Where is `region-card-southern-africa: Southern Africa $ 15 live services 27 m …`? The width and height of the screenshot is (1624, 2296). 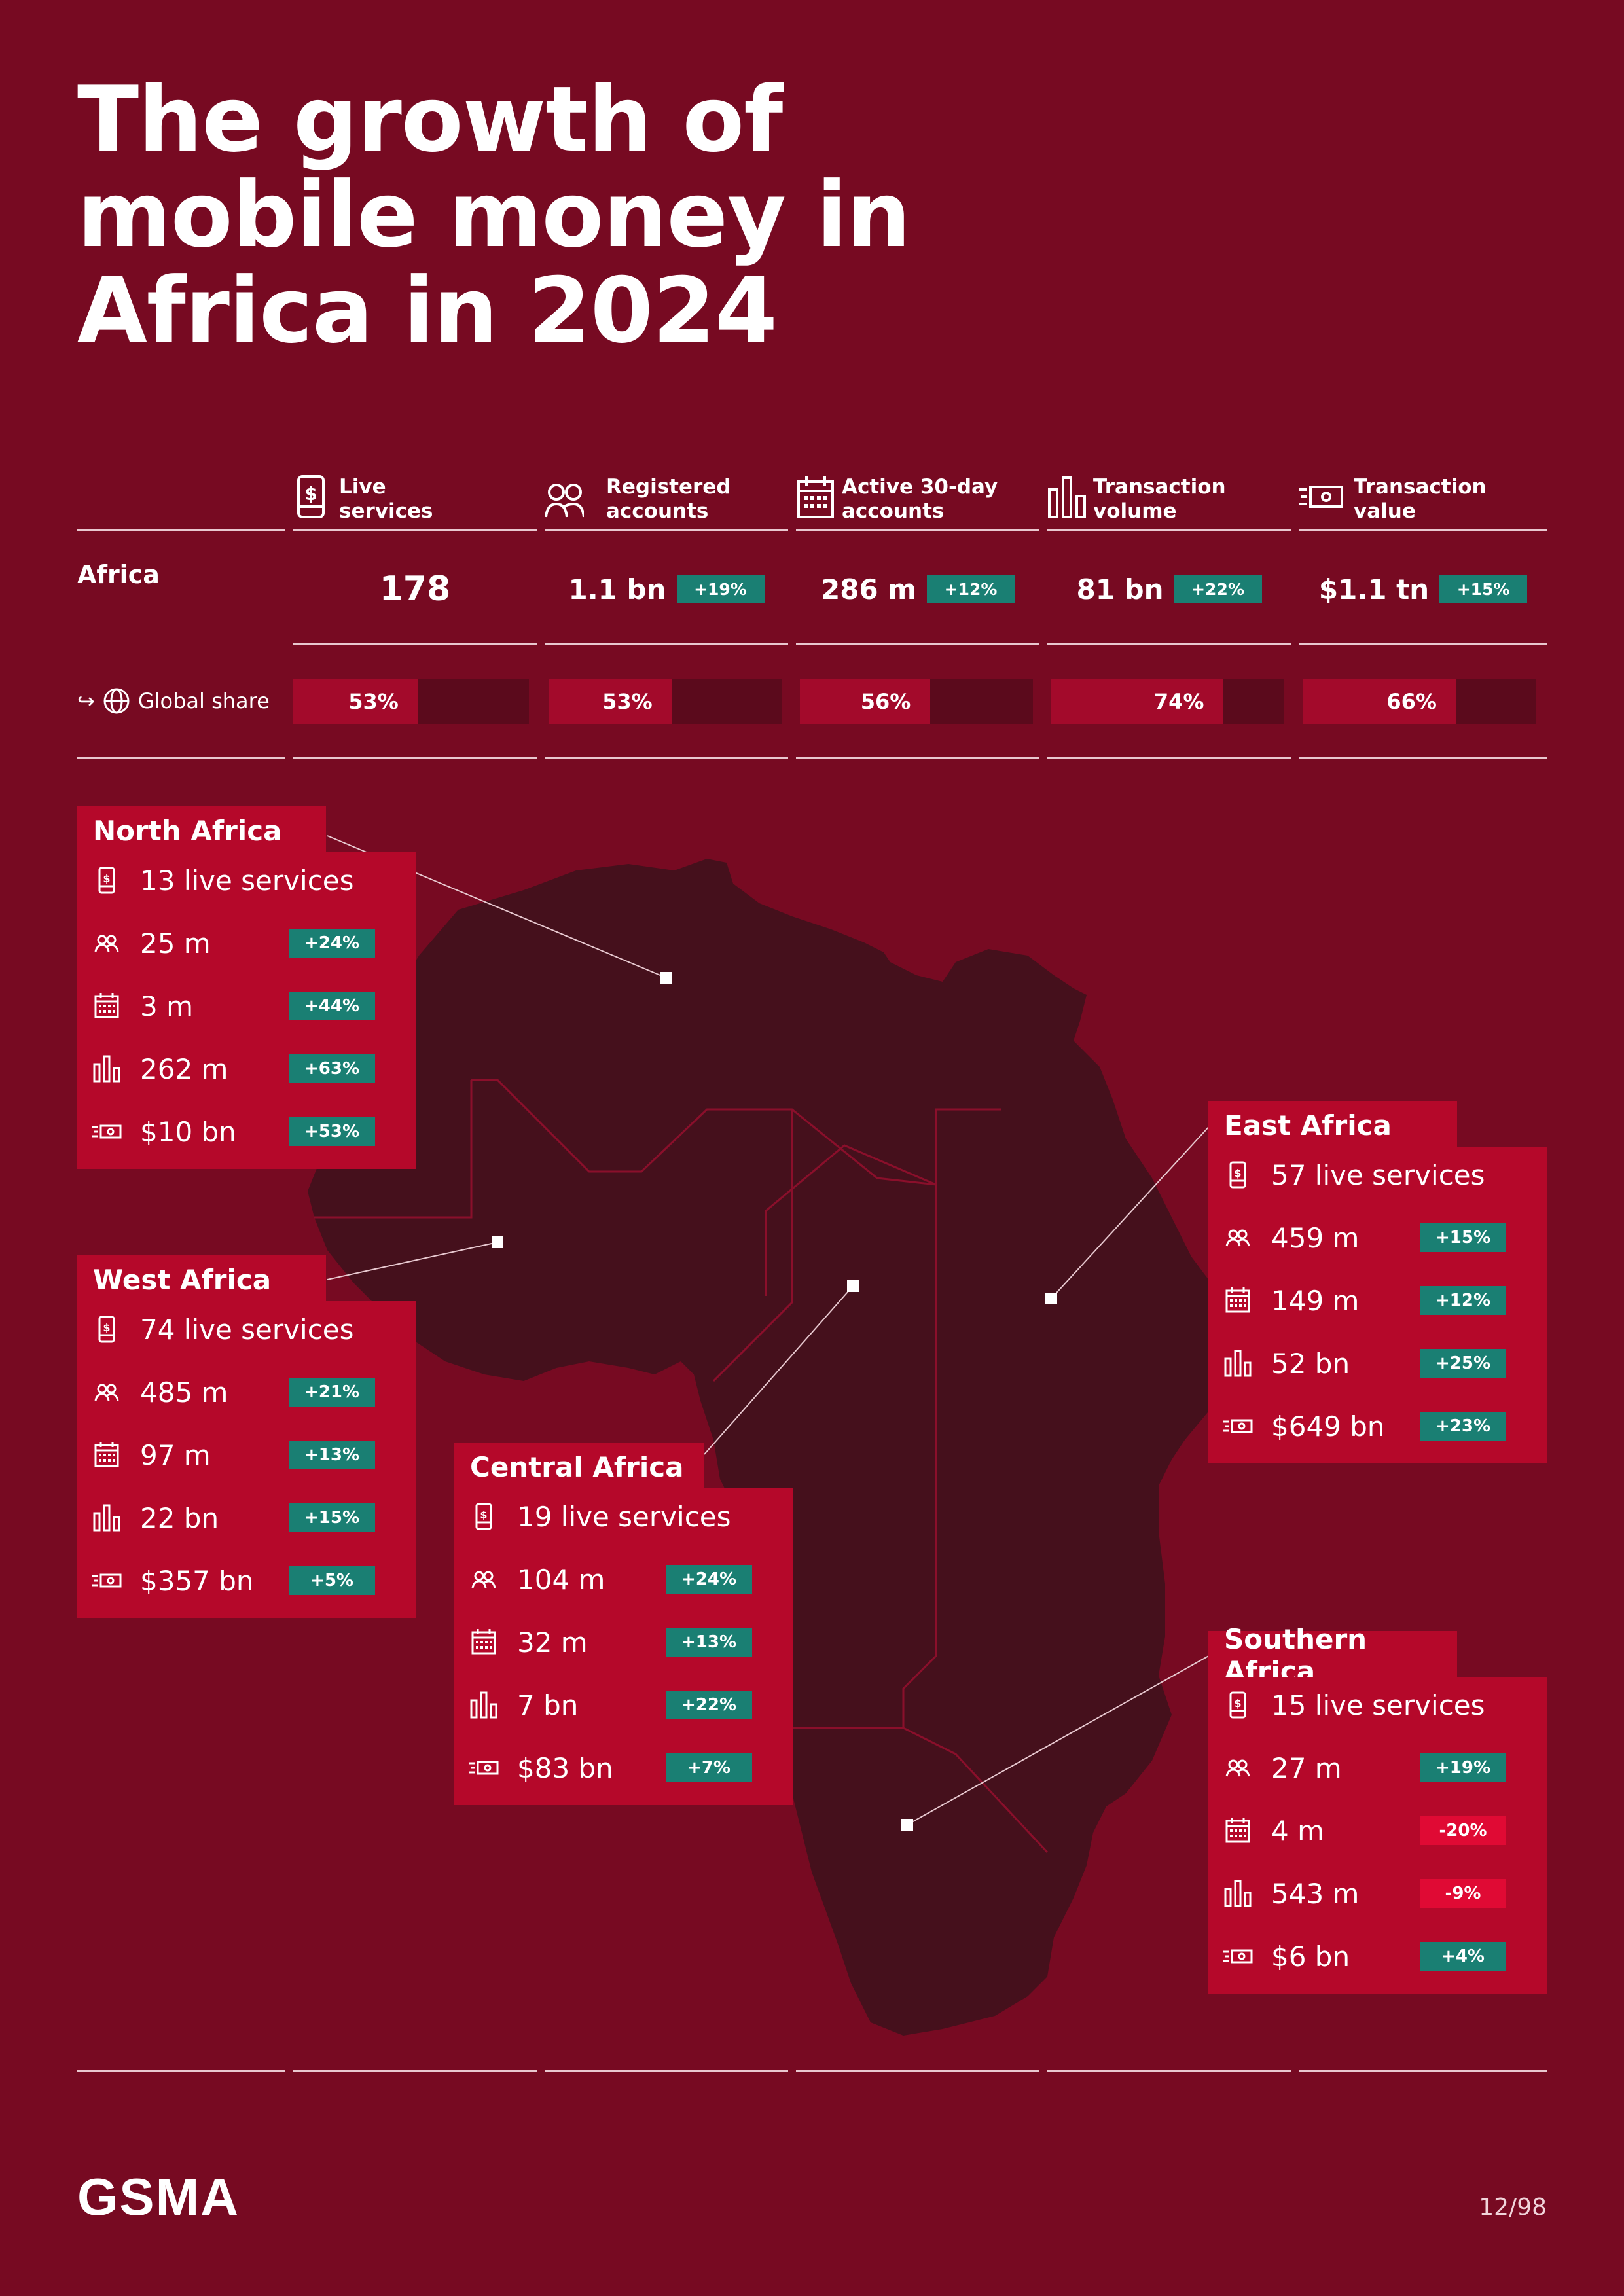 region-card-southern-africa: Southern Africa $ 15 live services 27 m … is located at coordinates (1377, 1808).